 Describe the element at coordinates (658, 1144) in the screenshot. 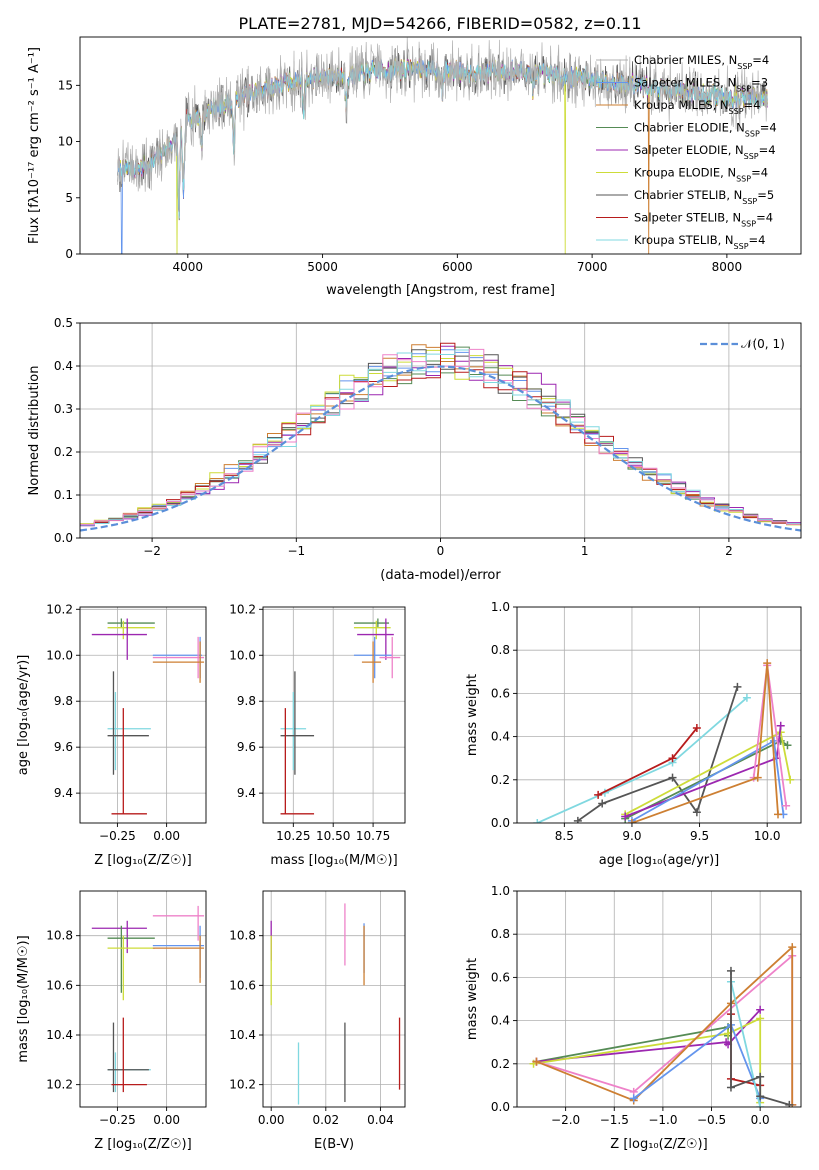

I see `x-axis-label: Z [log₁₀(Z/Z☉)]` at that location.